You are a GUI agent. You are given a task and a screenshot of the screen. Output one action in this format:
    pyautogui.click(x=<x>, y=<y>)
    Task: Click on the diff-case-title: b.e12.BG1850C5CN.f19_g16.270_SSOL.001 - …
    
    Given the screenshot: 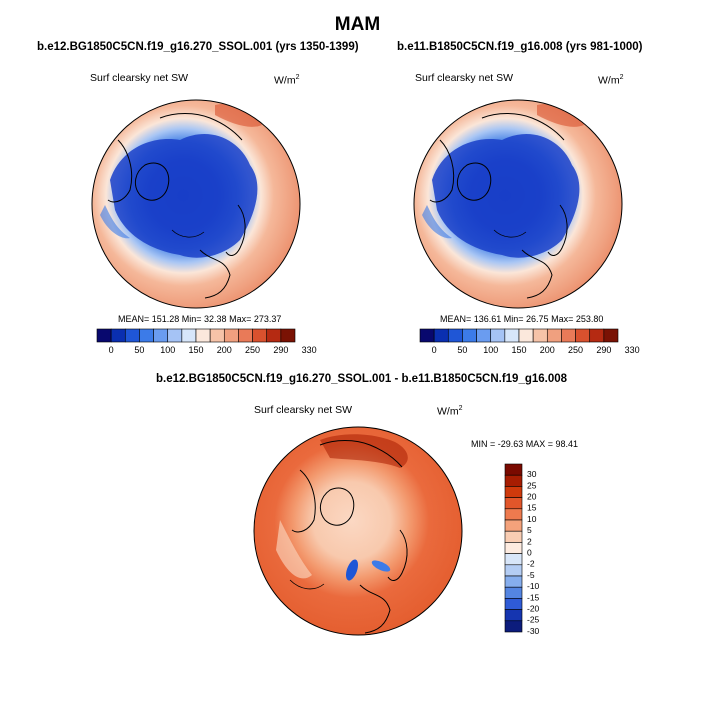 What is the action you would take?
    pyautogui.click(x=362, y=379)
    